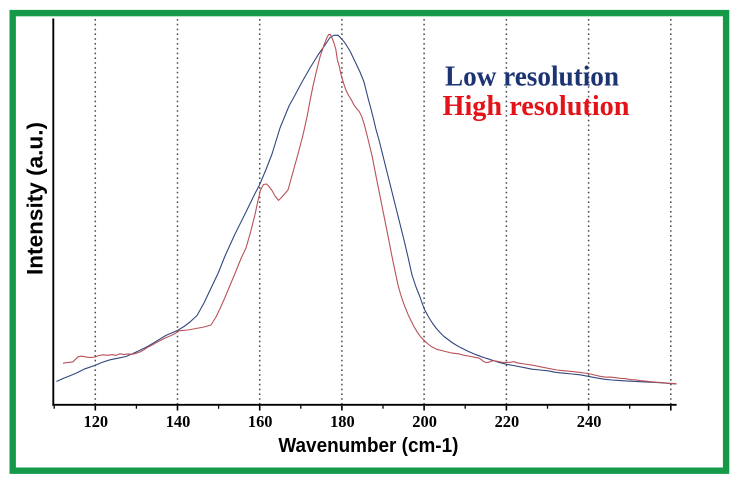 Image resolution: width=744 pixels, height=497 pixels. Describe the element at coordinates (96, 421) in the screenshot. I see `svg-text: 120` at that location.